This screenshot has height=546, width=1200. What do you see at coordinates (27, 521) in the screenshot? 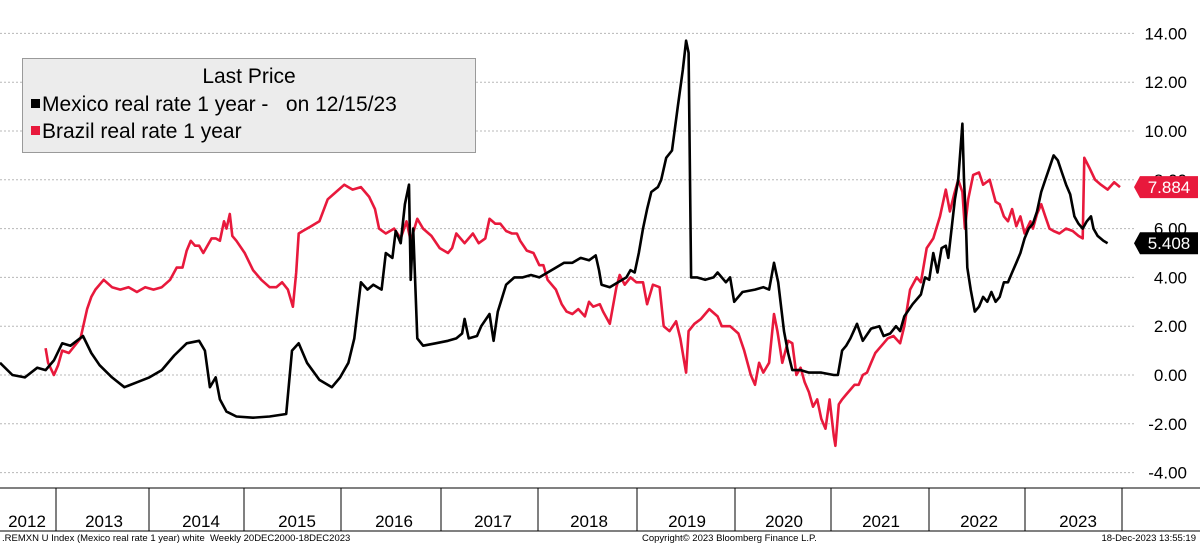
I see `x-tick-label: 2012` at bounding box center [27, 521].